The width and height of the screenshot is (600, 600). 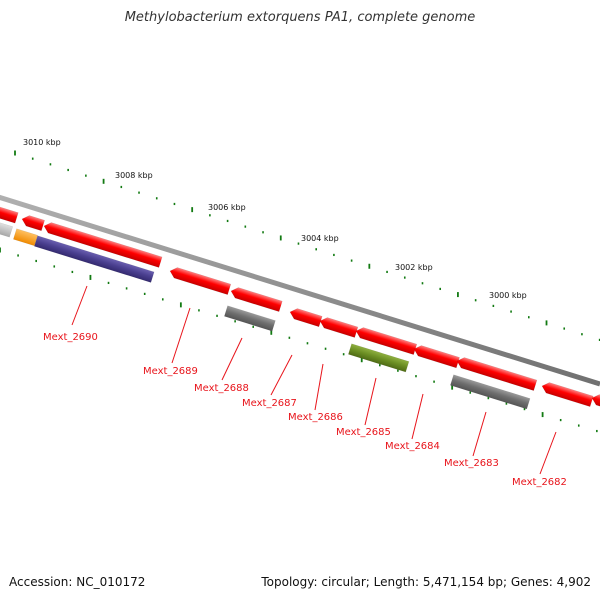 I want to click on gene-bar-light-grey, so click(x=7, y=229).